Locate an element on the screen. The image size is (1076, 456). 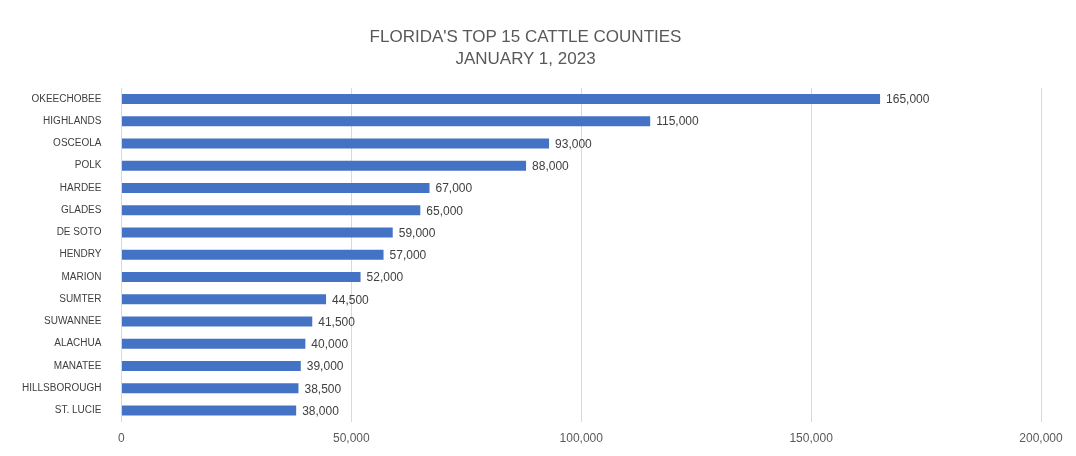
y-tick-label: DE SOTO is located at coordinates (79, 232).